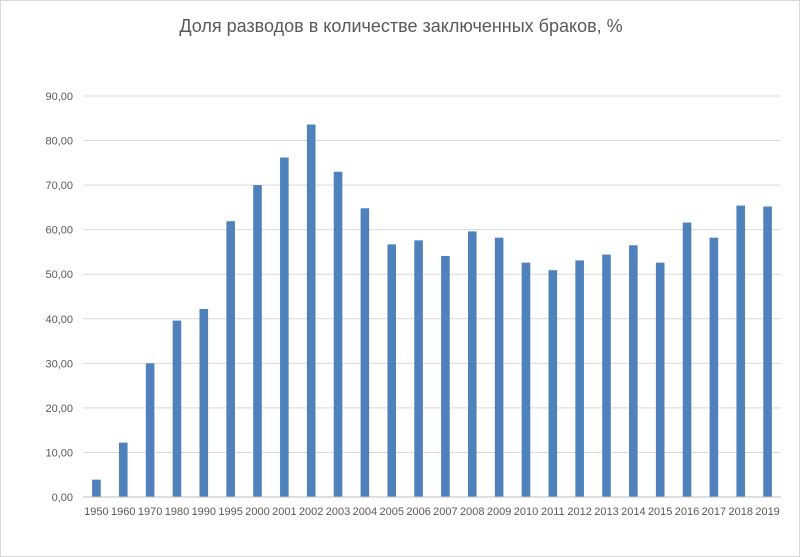 The image size is (800, 557). Describe the element at coordinates (59, 231) in the screenshot. I see `y-tick-label: 60,00` at that location.